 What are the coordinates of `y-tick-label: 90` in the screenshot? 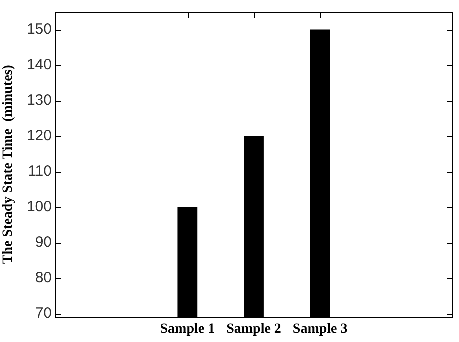 It's located at (43, 242).